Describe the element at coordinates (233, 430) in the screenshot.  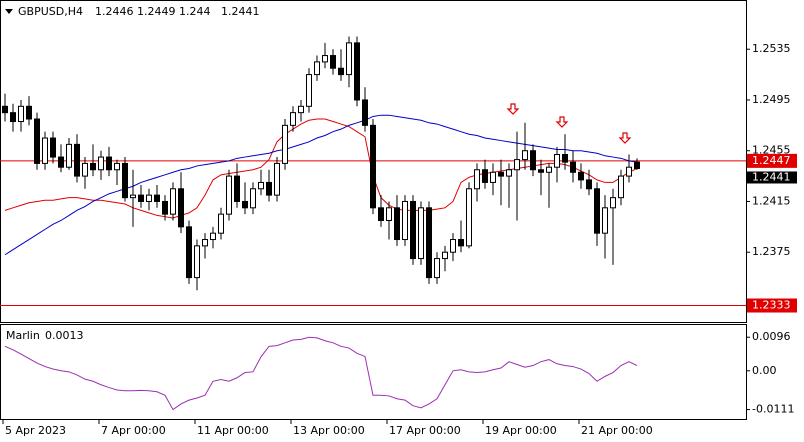
I see `x-tick-label: 11 Apr 00:00` at that location.